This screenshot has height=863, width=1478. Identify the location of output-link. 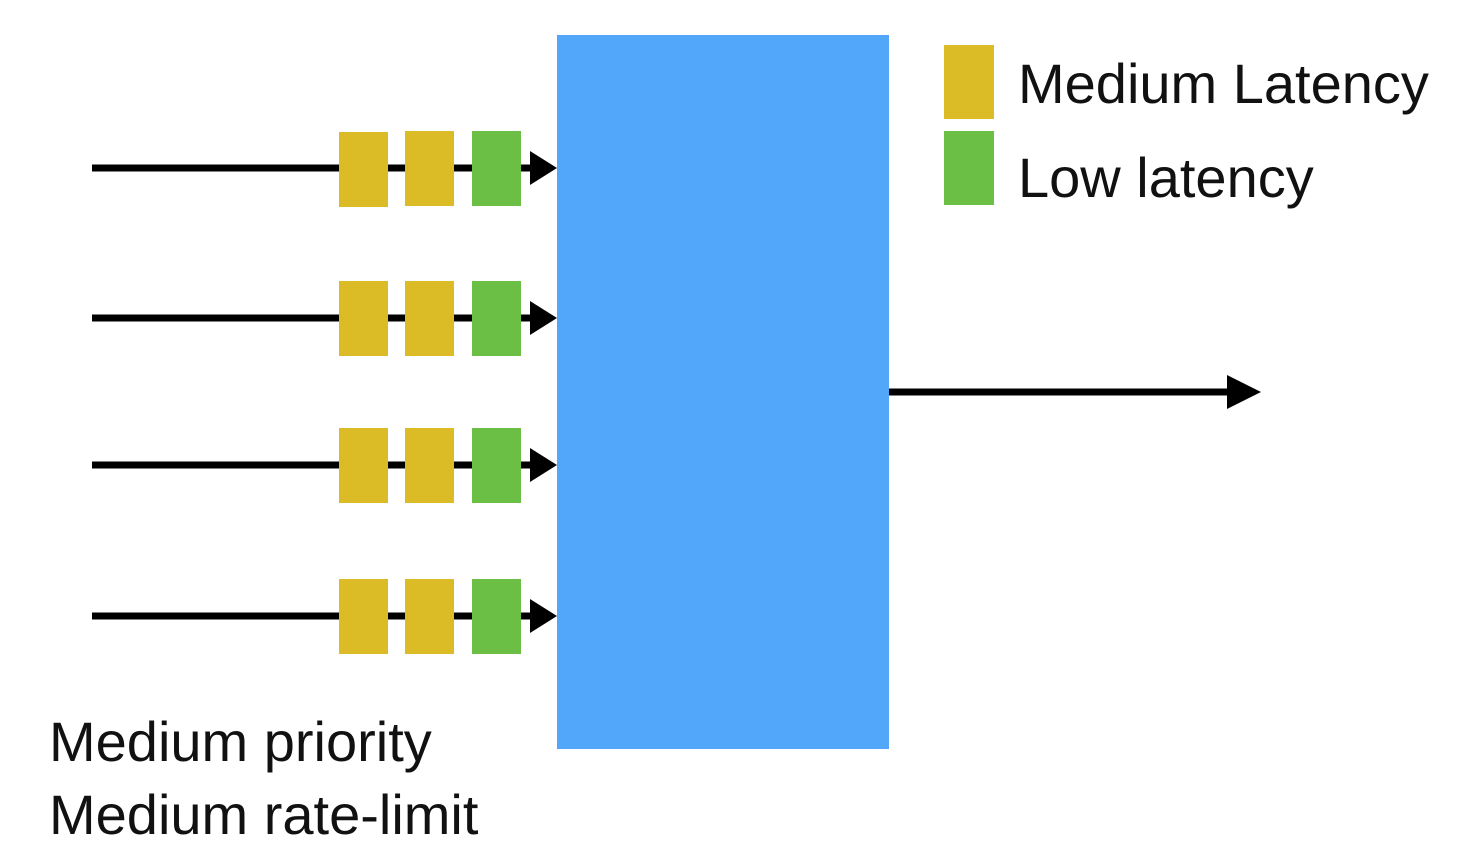
(1075, 392).